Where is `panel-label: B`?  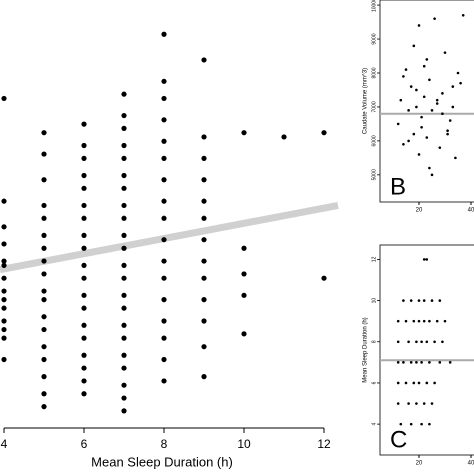
panel-label: B is located at coordinates (398, 186).